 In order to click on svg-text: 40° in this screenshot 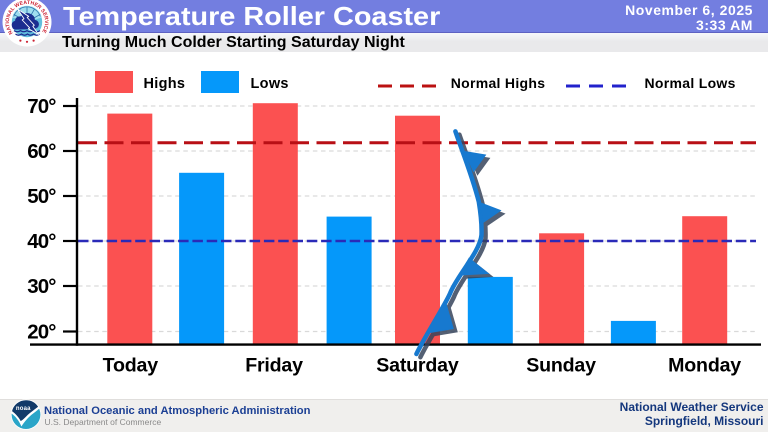, I will do `click(41, 241)`.